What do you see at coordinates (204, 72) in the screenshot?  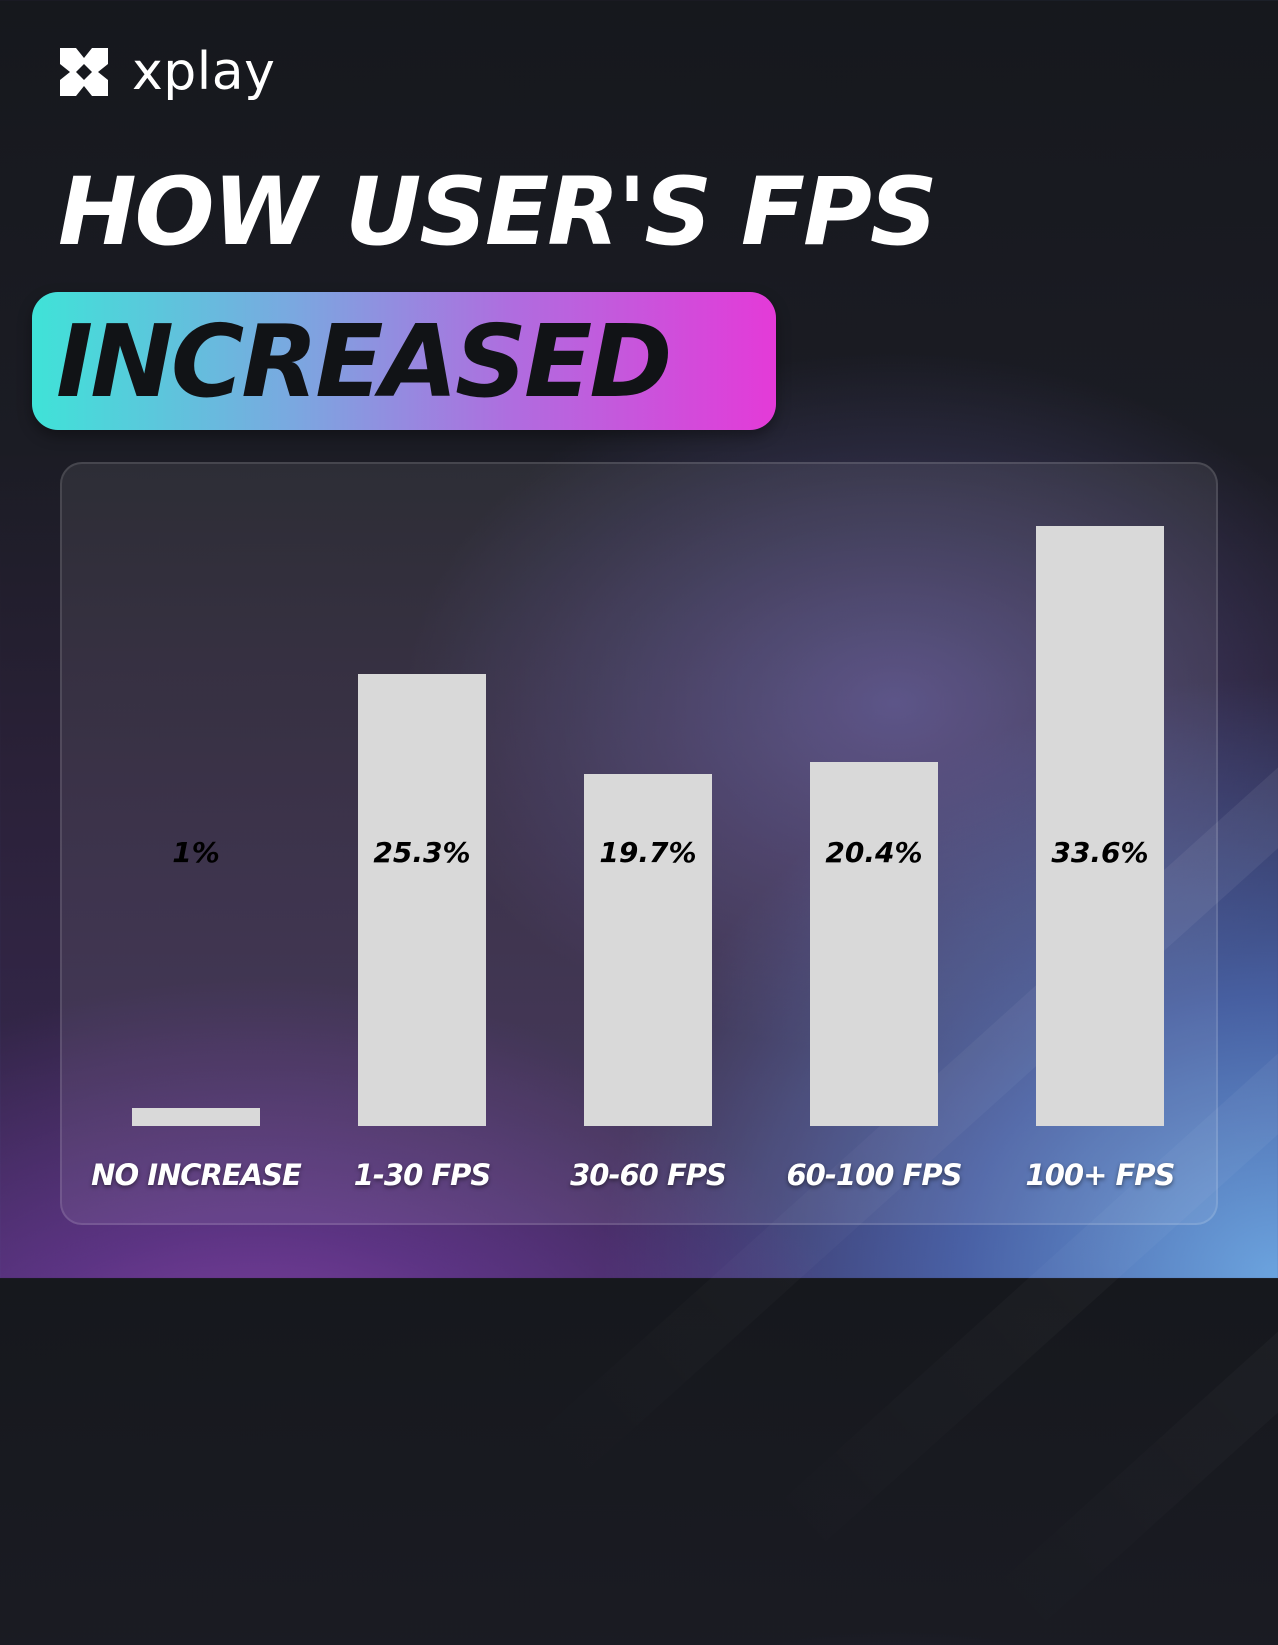 I see `brand-name: xplay` at bounding box center [204, 72].